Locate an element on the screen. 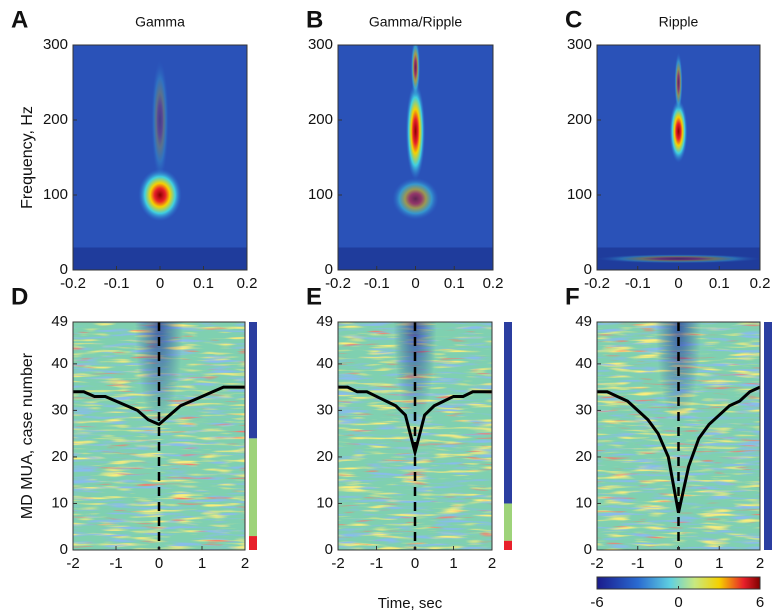 The height and width of the screenshot is (615, 775). panel-letter: A is located at coordinates (19, 19).